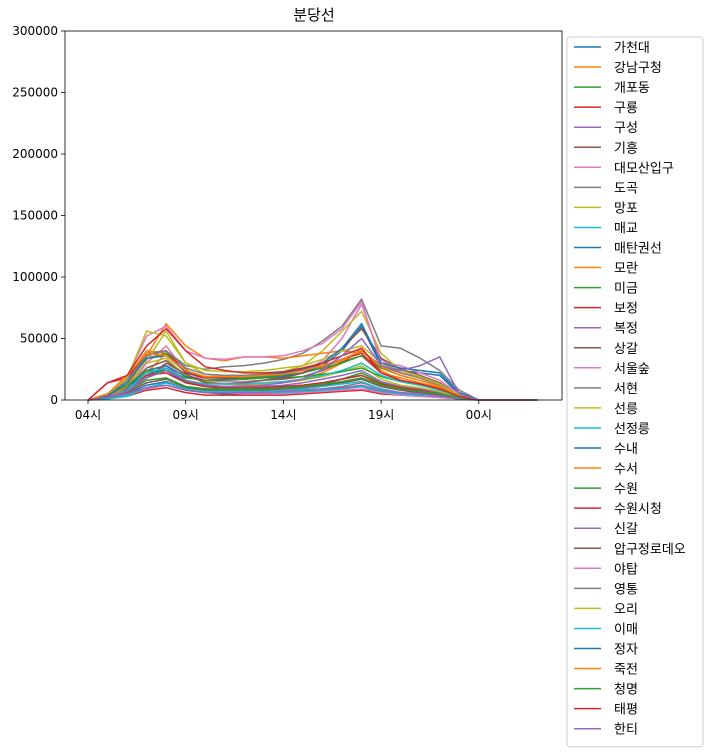 This screenshot has height=754, width=711. What do you see at coordinates (626, 469) in the screenshot?
I see `legend-label: 수서` at bounding box center [626, 469].